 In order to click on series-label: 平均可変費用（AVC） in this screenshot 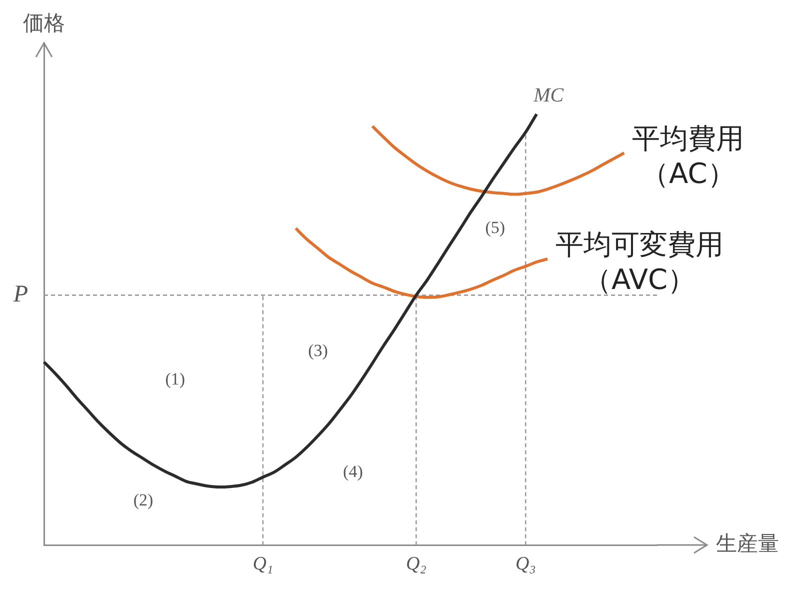, I will do `click(640, 262)`.